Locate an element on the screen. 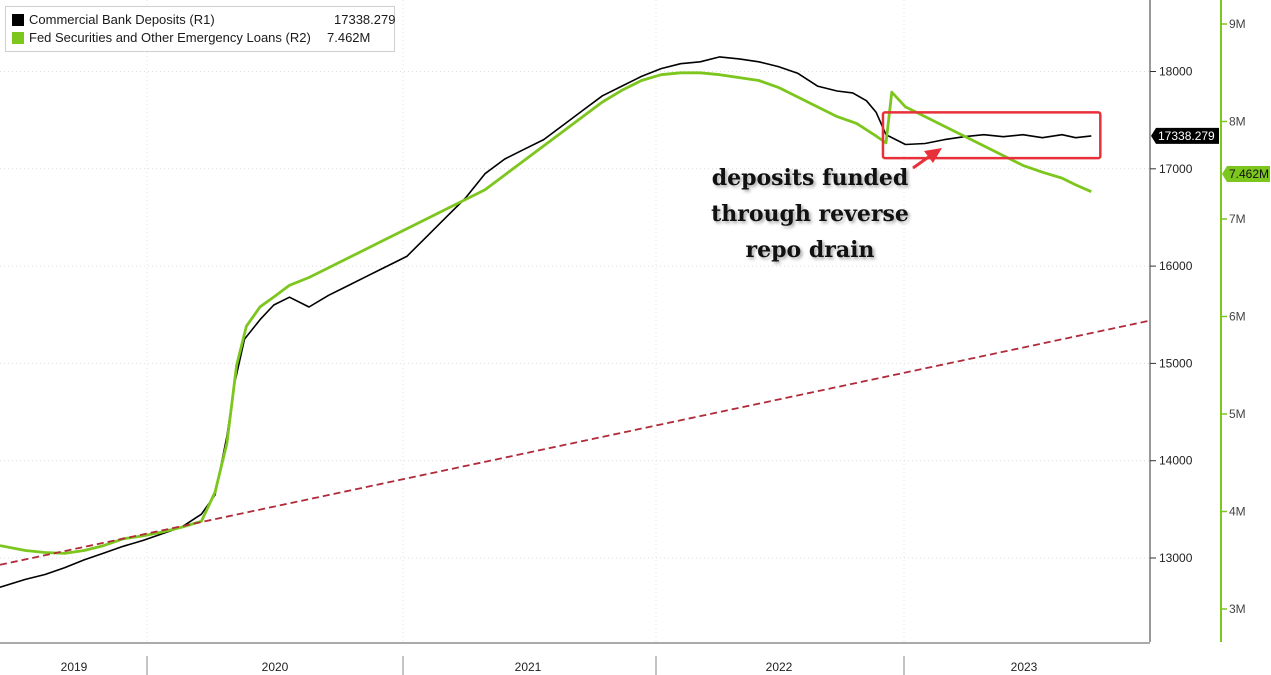  r1-tick-label: 17000 is located at coordinates (1176, 169).